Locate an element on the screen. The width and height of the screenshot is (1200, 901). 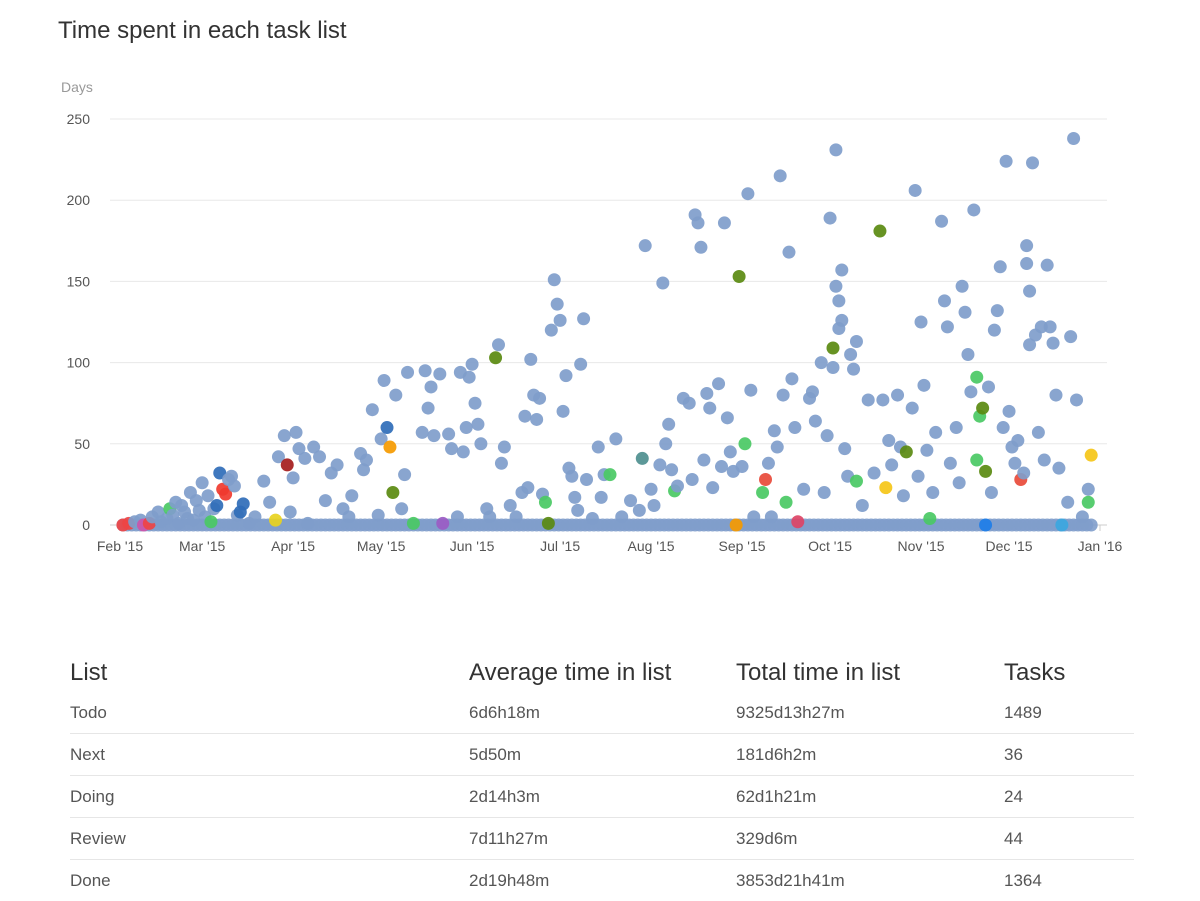
table-row: Next 5d50m 181d6h2m 36 is located at coordinates (602, 755).